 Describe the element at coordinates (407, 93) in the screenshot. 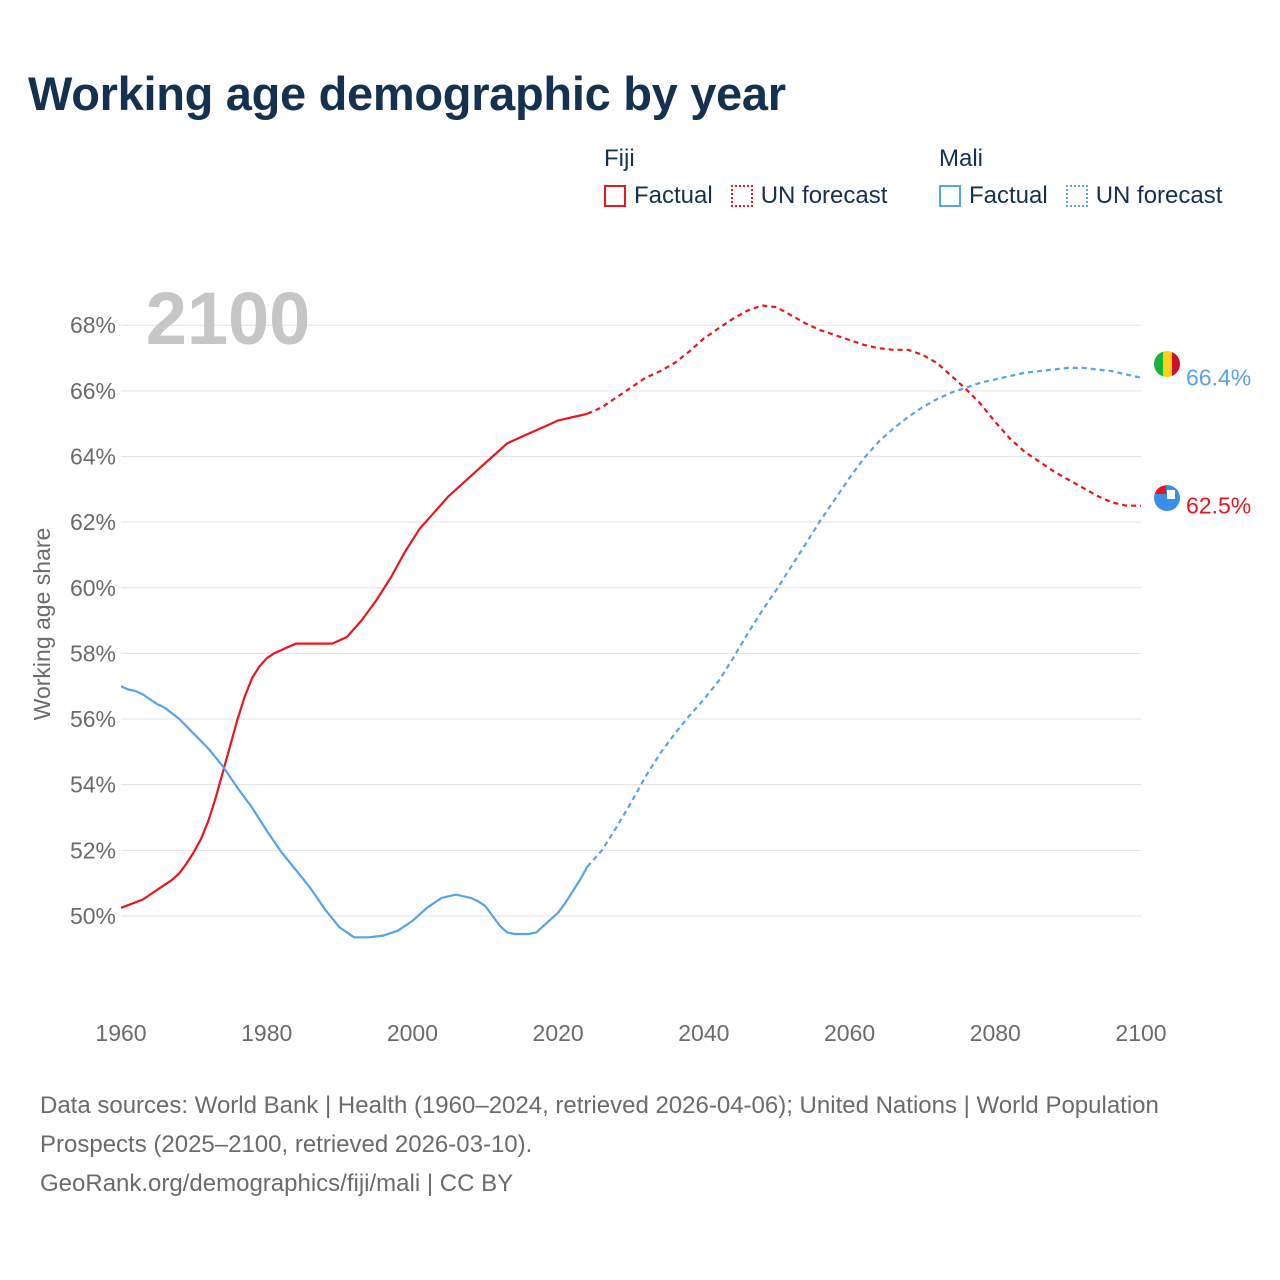

I see `chart-title: Working age demographic by year` at that location.